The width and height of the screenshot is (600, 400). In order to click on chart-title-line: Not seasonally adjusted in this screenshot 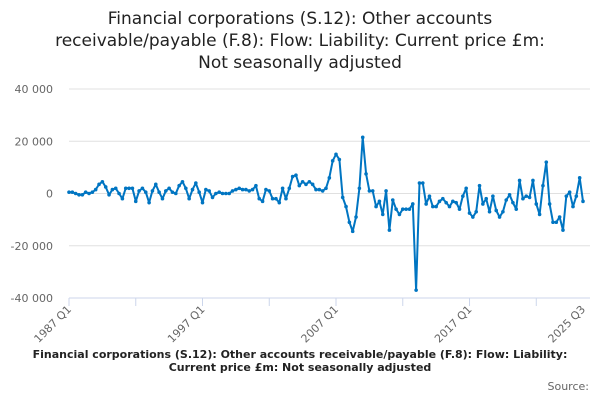, I will do `click(300, 63)`.